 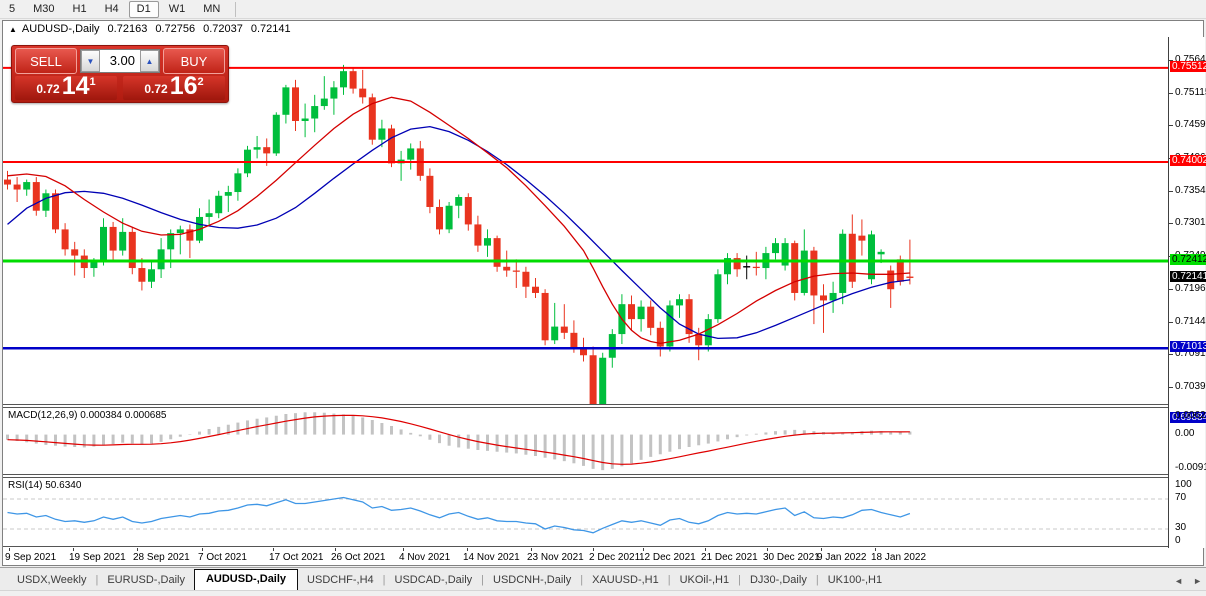 I want to click on macd-label: MACD(12,26,9) 0.000384 0.000685, so click(x=87, y=415).